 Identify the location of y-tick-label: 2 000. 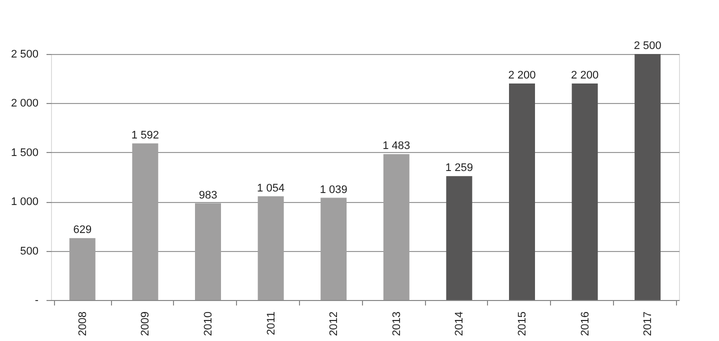
(24, 104).